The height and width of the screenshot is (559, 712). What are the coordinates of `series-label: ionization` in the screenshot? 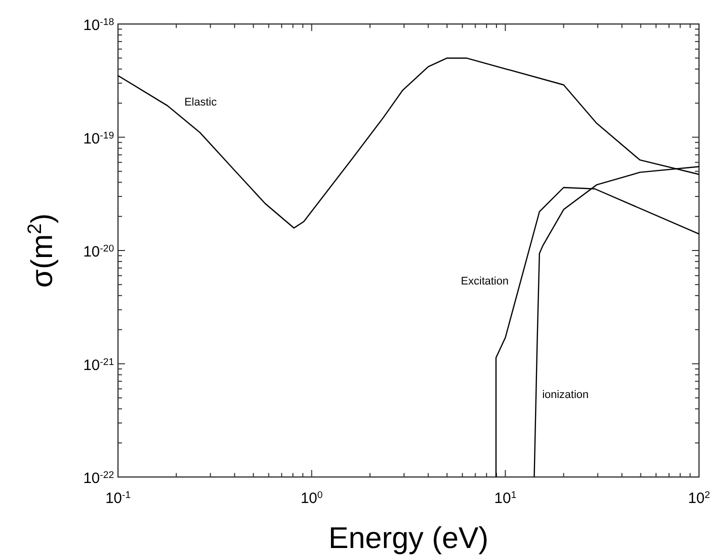 It's located at (565, 394).